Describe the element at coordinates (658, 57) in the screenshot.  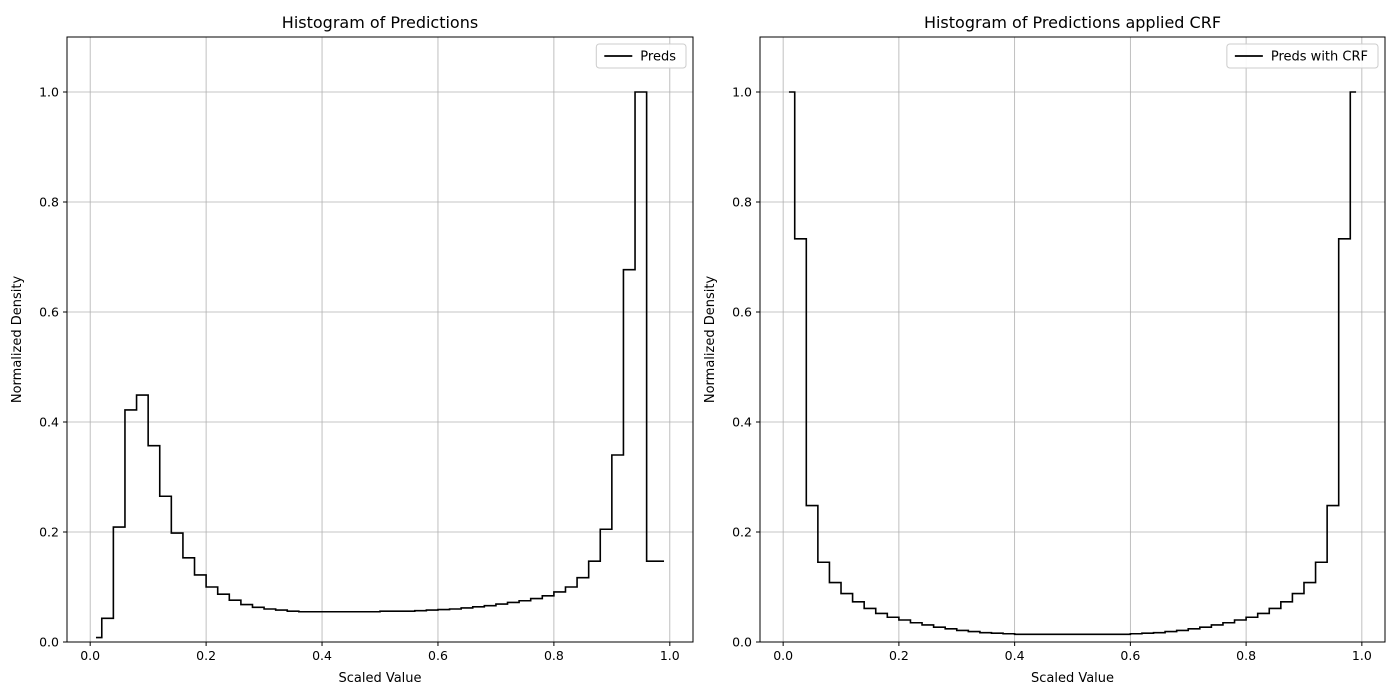
I see `legend-label: Preds` at that location.